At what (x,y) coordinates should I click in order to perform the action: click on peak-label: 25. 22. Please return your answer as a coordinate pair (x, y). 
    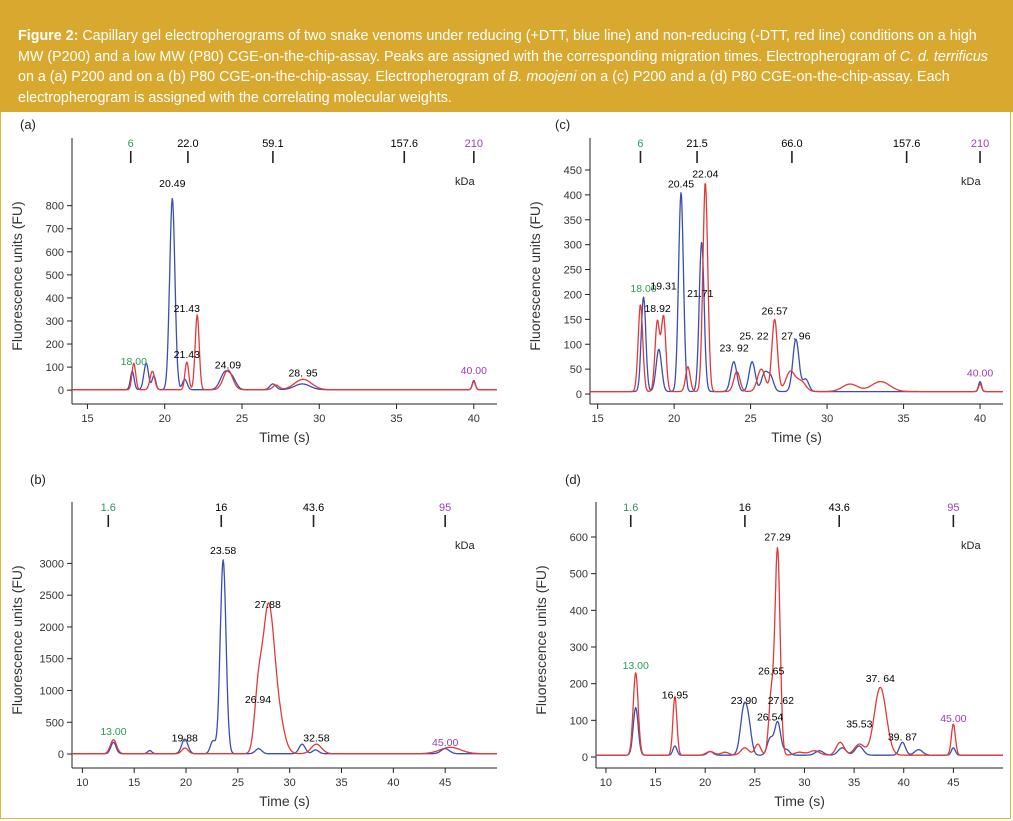
    Looking at the image, I should click on (753, 336).